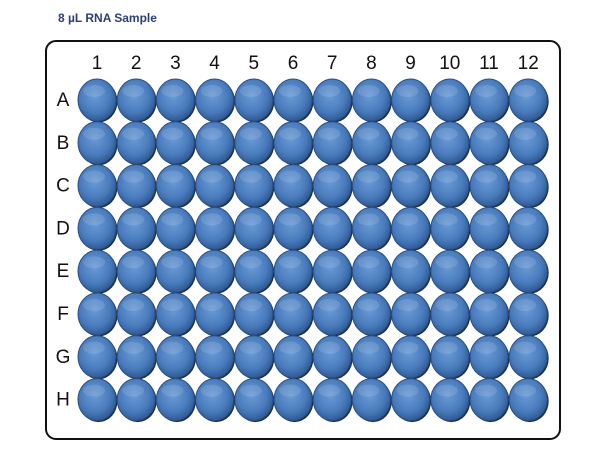 The height and width of the screenshot is (475, 600). I want to click on column-label: 5, so click(254, 63).